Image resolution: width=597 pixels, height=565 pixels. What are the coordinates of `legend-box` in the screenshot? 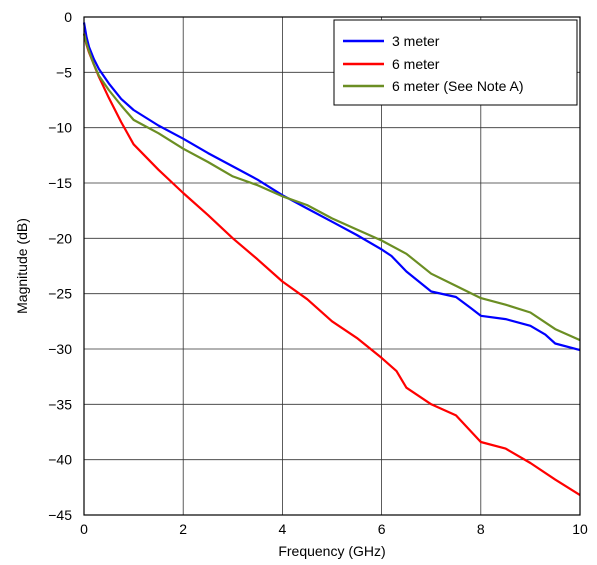 It's located at (455, 62).